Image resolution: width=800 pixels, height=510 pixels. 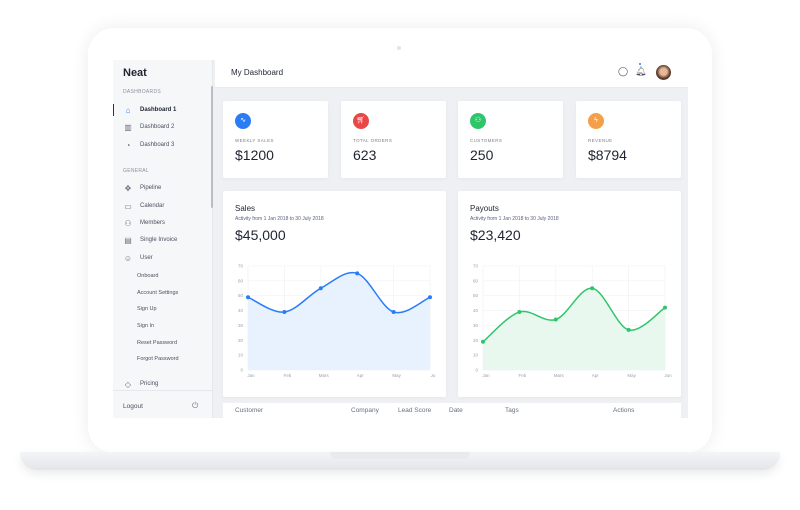 What do you see at coordinates (212, 147) in the screenshot?
I see `sidebar-scrollbar` at bounding box center [212, 147].